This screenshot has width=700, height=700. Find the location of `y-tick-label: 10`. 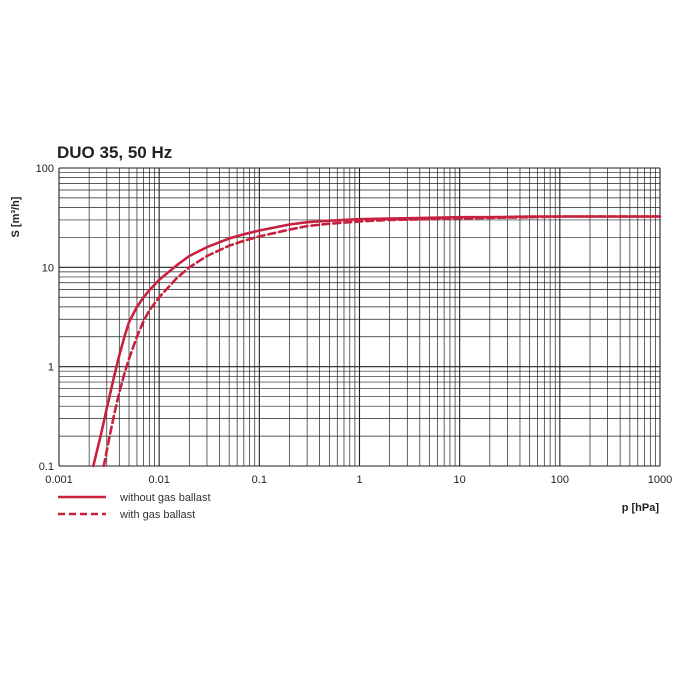

y-tick-label: 10 is located at coordinates (48, 268).